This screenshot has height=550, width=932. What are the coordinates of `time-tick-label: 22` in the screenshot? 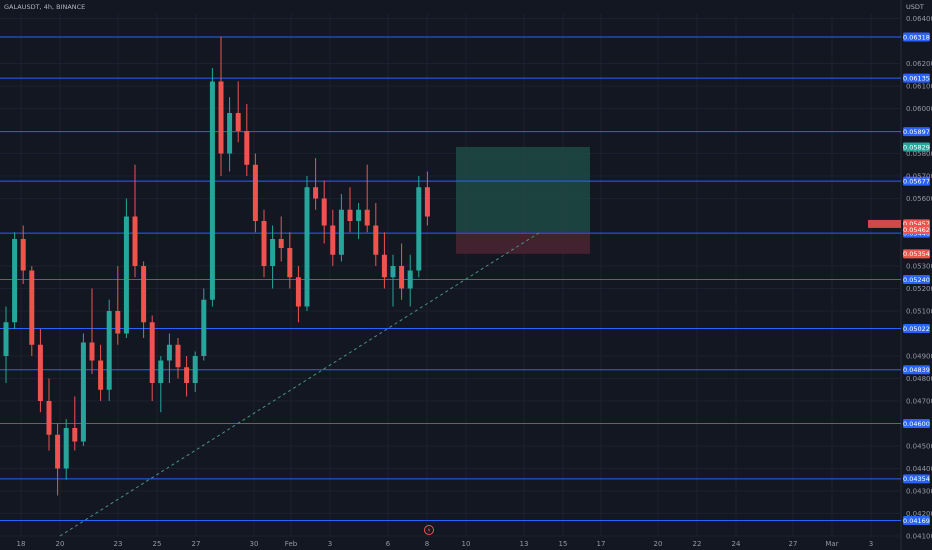 It's located at (697, 544).